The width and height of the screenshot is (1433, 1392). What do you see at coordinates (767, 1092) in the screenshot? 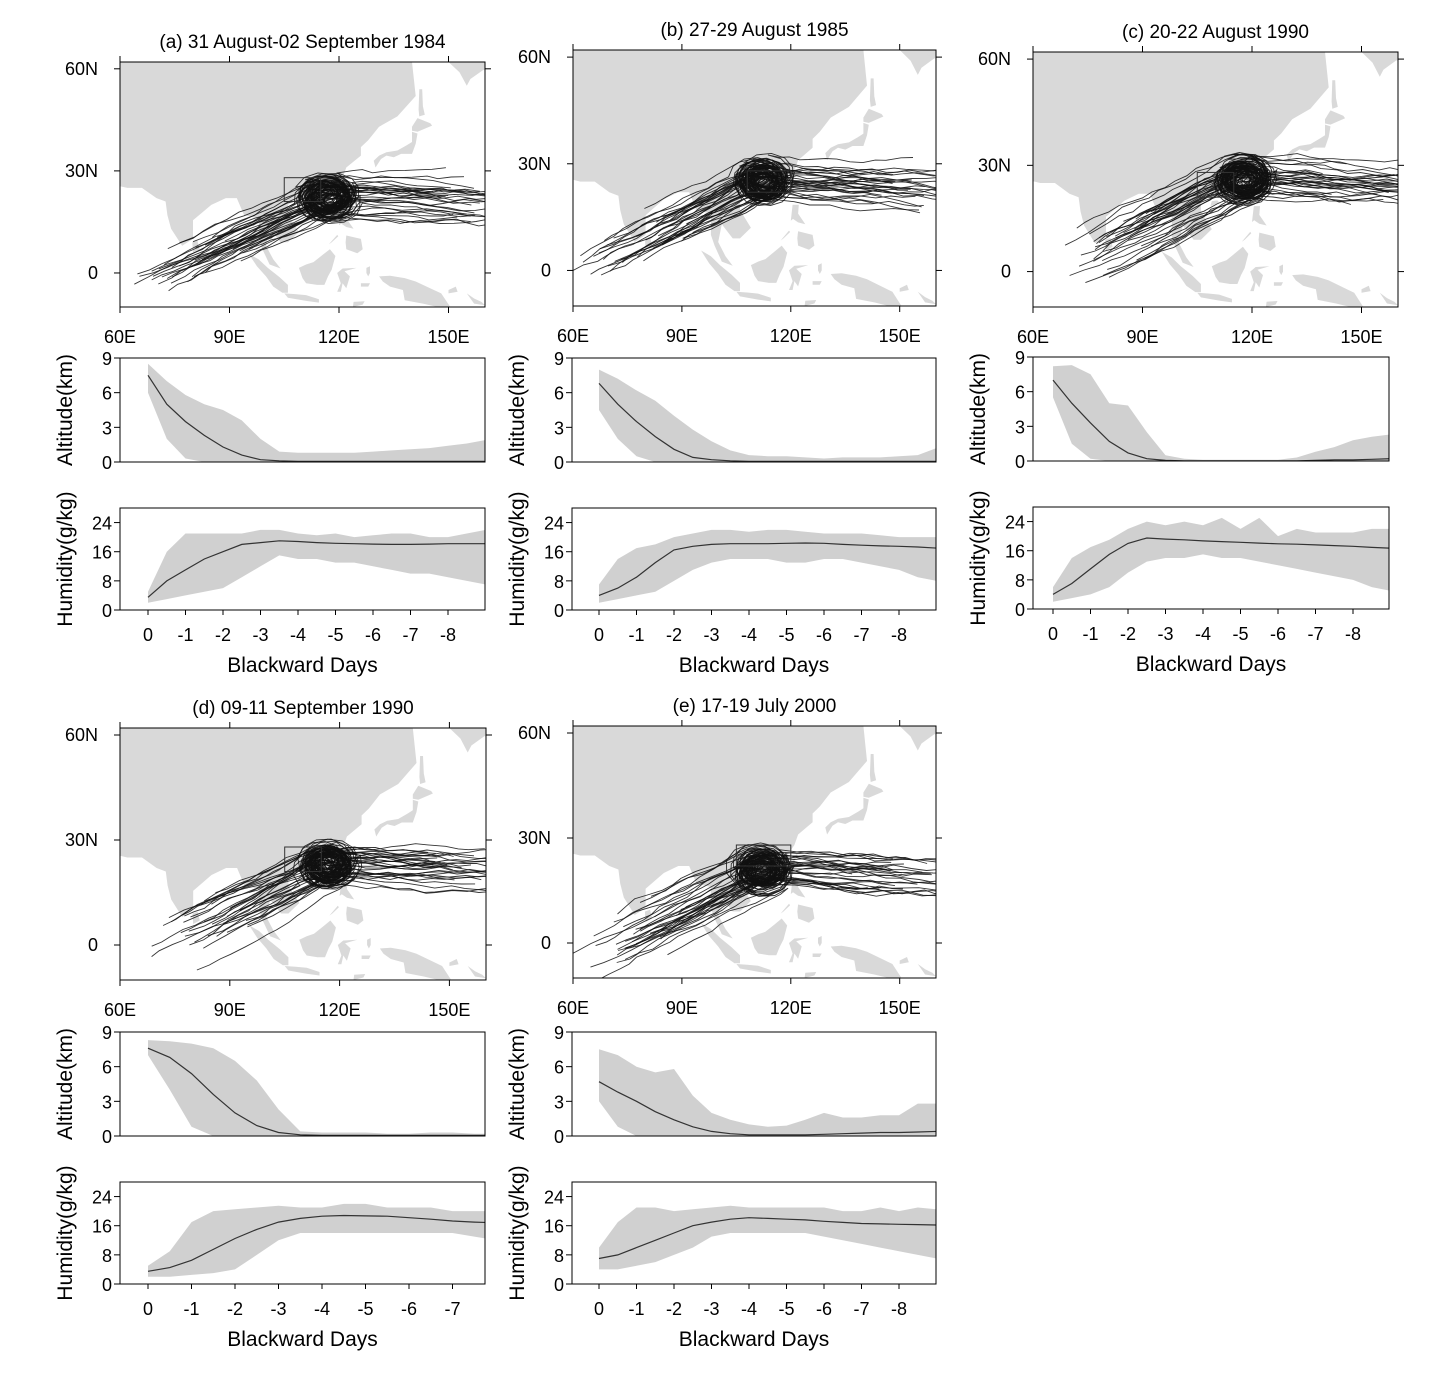
I see `altitude-envelope` at bounding box center [767, 1092].